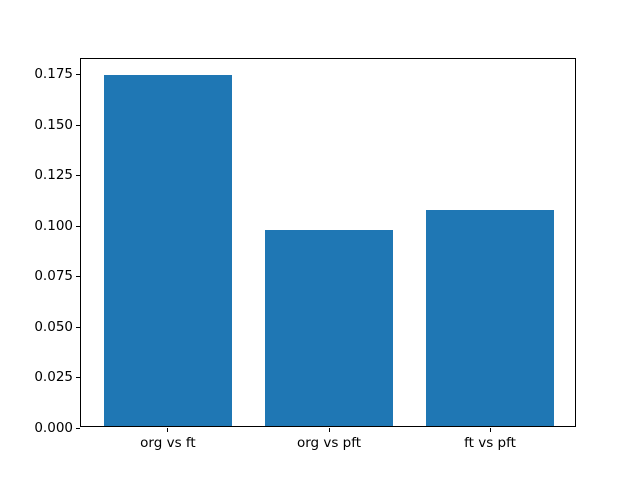  I want to click on y-tick-label: 0.025, so click(53, 377).